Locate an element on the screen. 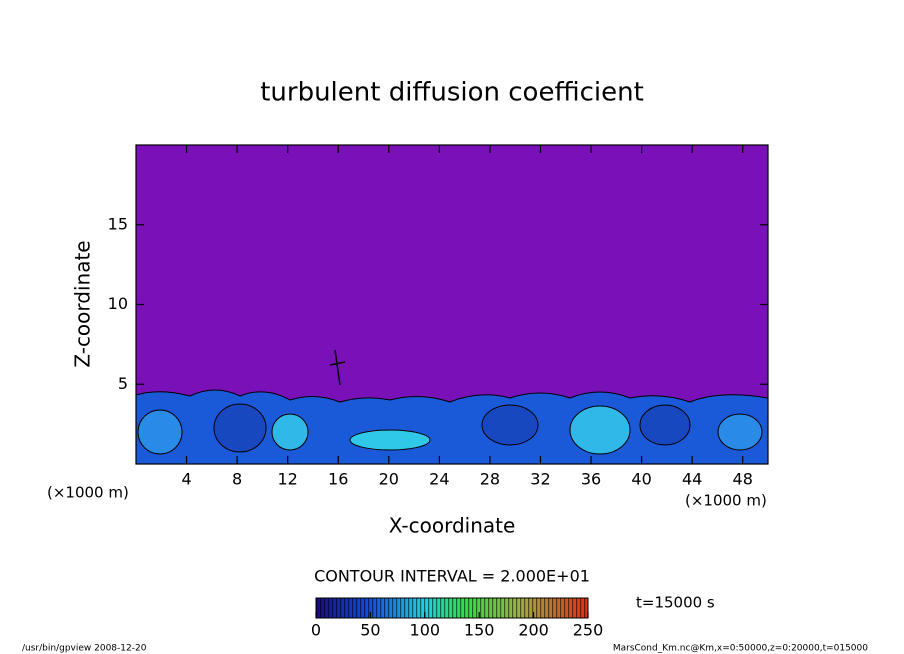 The width and height of the screenshot is (904, 654). colorbar-tick-label: 50 is located at coordinates (370, 630).